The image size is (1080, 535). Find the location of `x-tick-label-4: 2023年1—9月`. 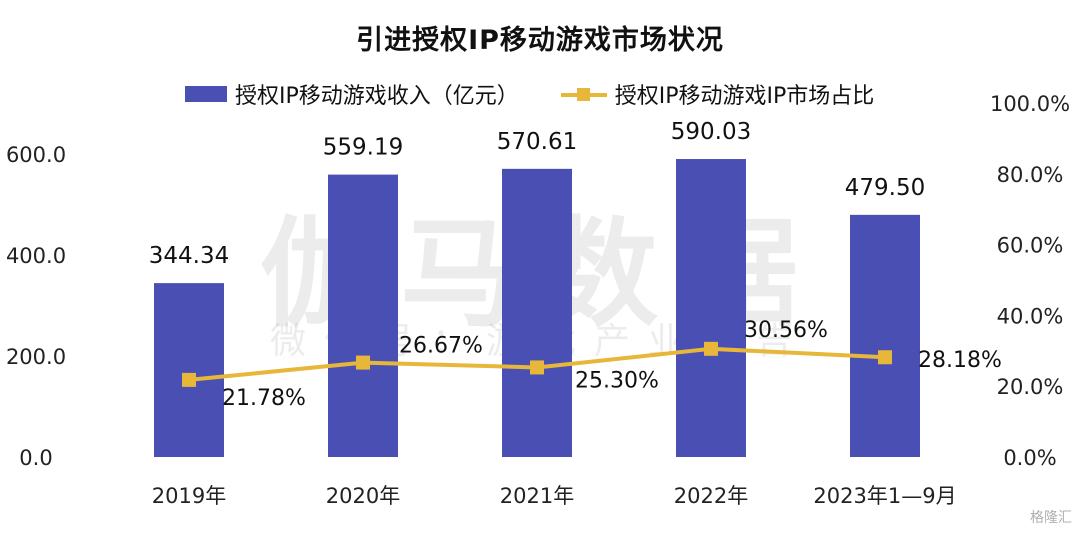

x-tick-label-4: 2023年1—9月 is located at coordinates (884, 496).